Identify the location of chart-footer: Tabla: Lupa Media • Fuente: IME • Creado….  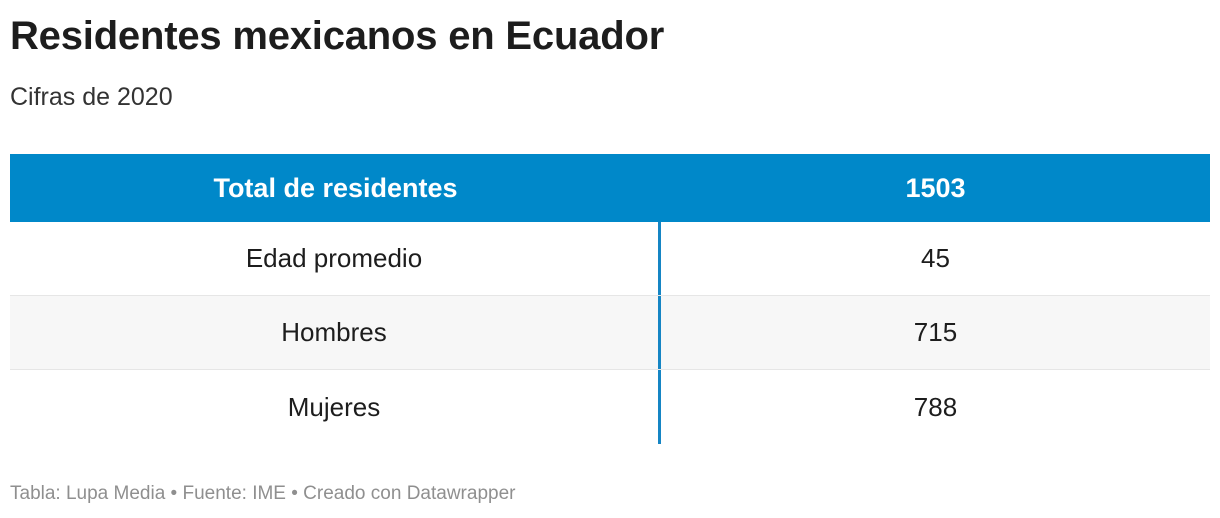
(263, 493).